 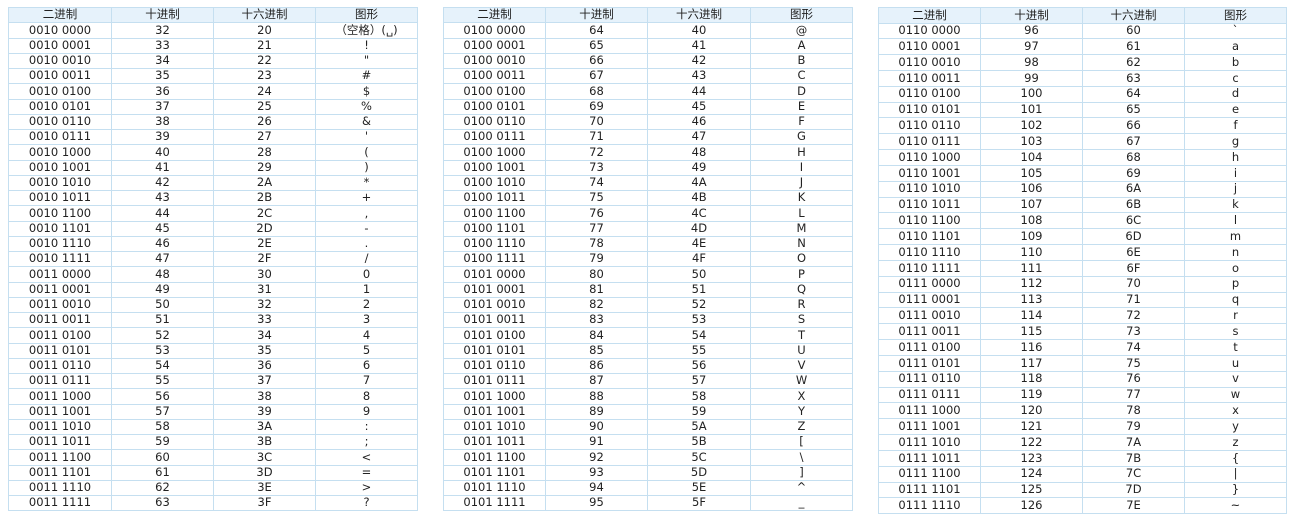 I want to click on binary-cell: 0110 0010, so click(x=929, y=62).